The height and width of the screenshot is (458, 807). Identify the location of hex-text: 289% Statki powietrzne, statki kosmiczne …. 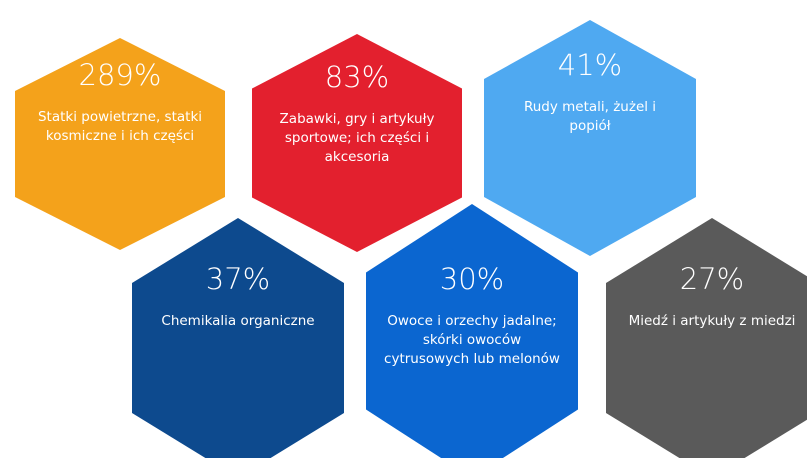
(120, 102).